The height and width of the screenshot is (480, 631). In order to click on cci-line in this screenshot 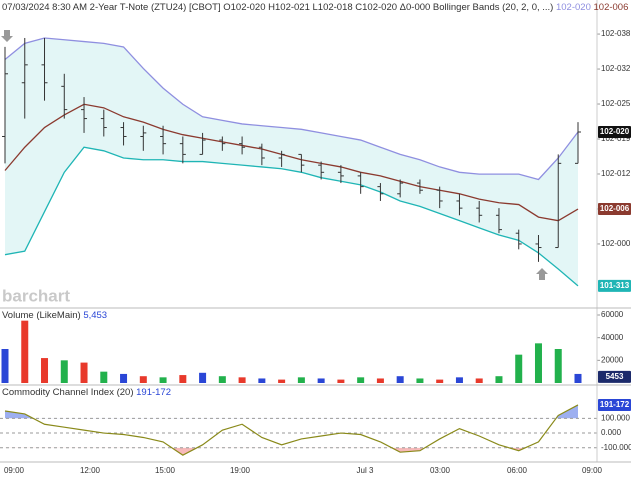, I will do `click(291, 430)`.